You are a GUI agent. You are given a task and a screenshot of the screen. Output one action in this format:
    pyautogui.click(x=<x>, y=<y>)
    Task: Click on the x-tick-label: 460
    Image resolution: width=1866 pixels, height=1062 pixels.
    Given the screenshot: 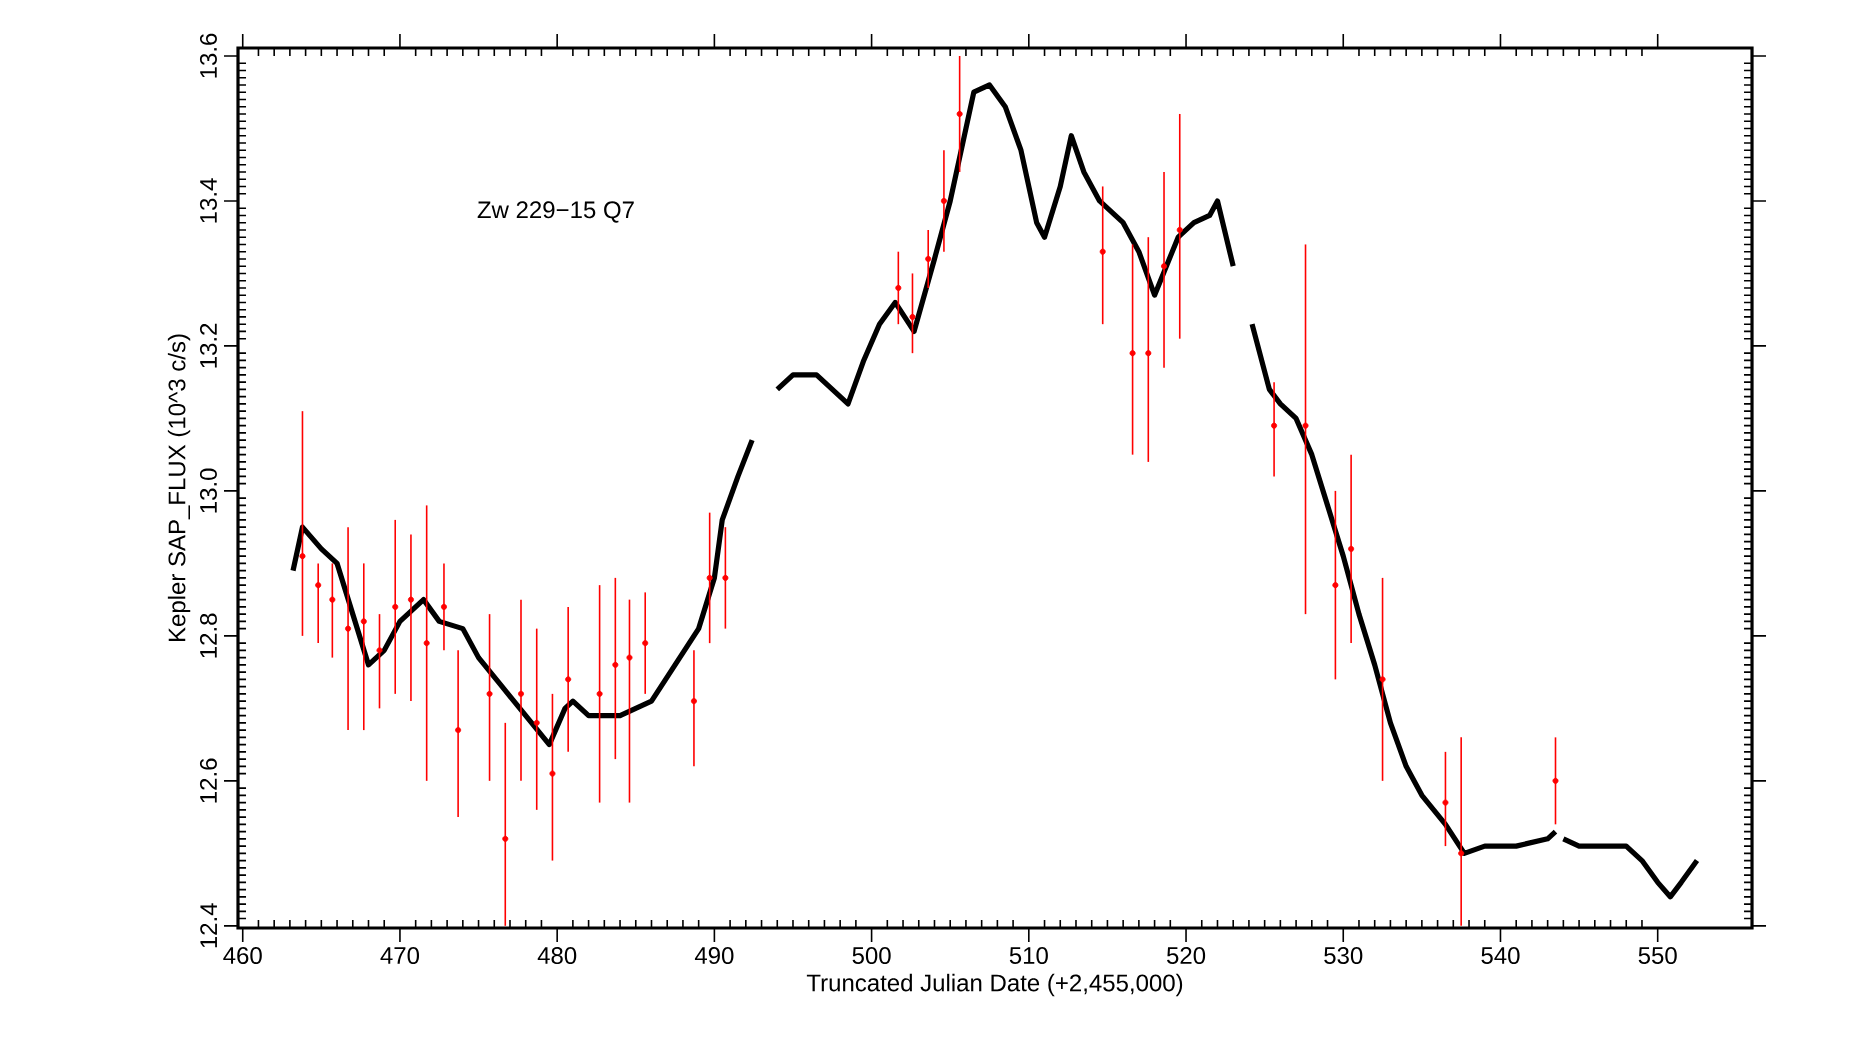 What is the action you would take?
    pyautogui.click(x=242, y=956)
    